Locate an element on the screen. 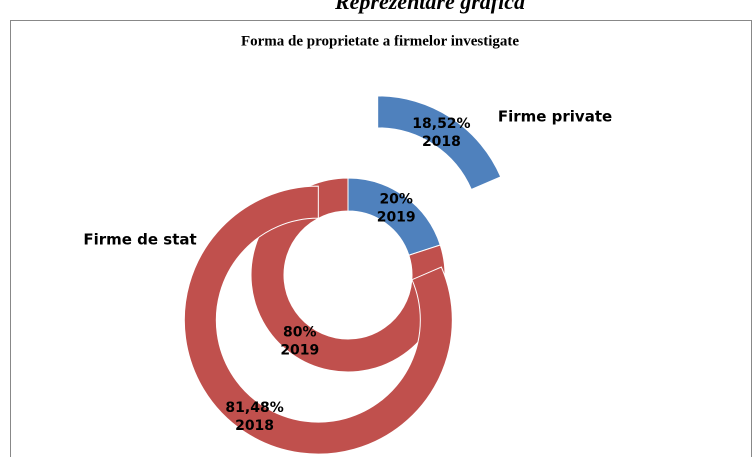 The width and height of the screenshot is (753, 457). data-label: 80% 2019 is located at coordinates (299, 341).